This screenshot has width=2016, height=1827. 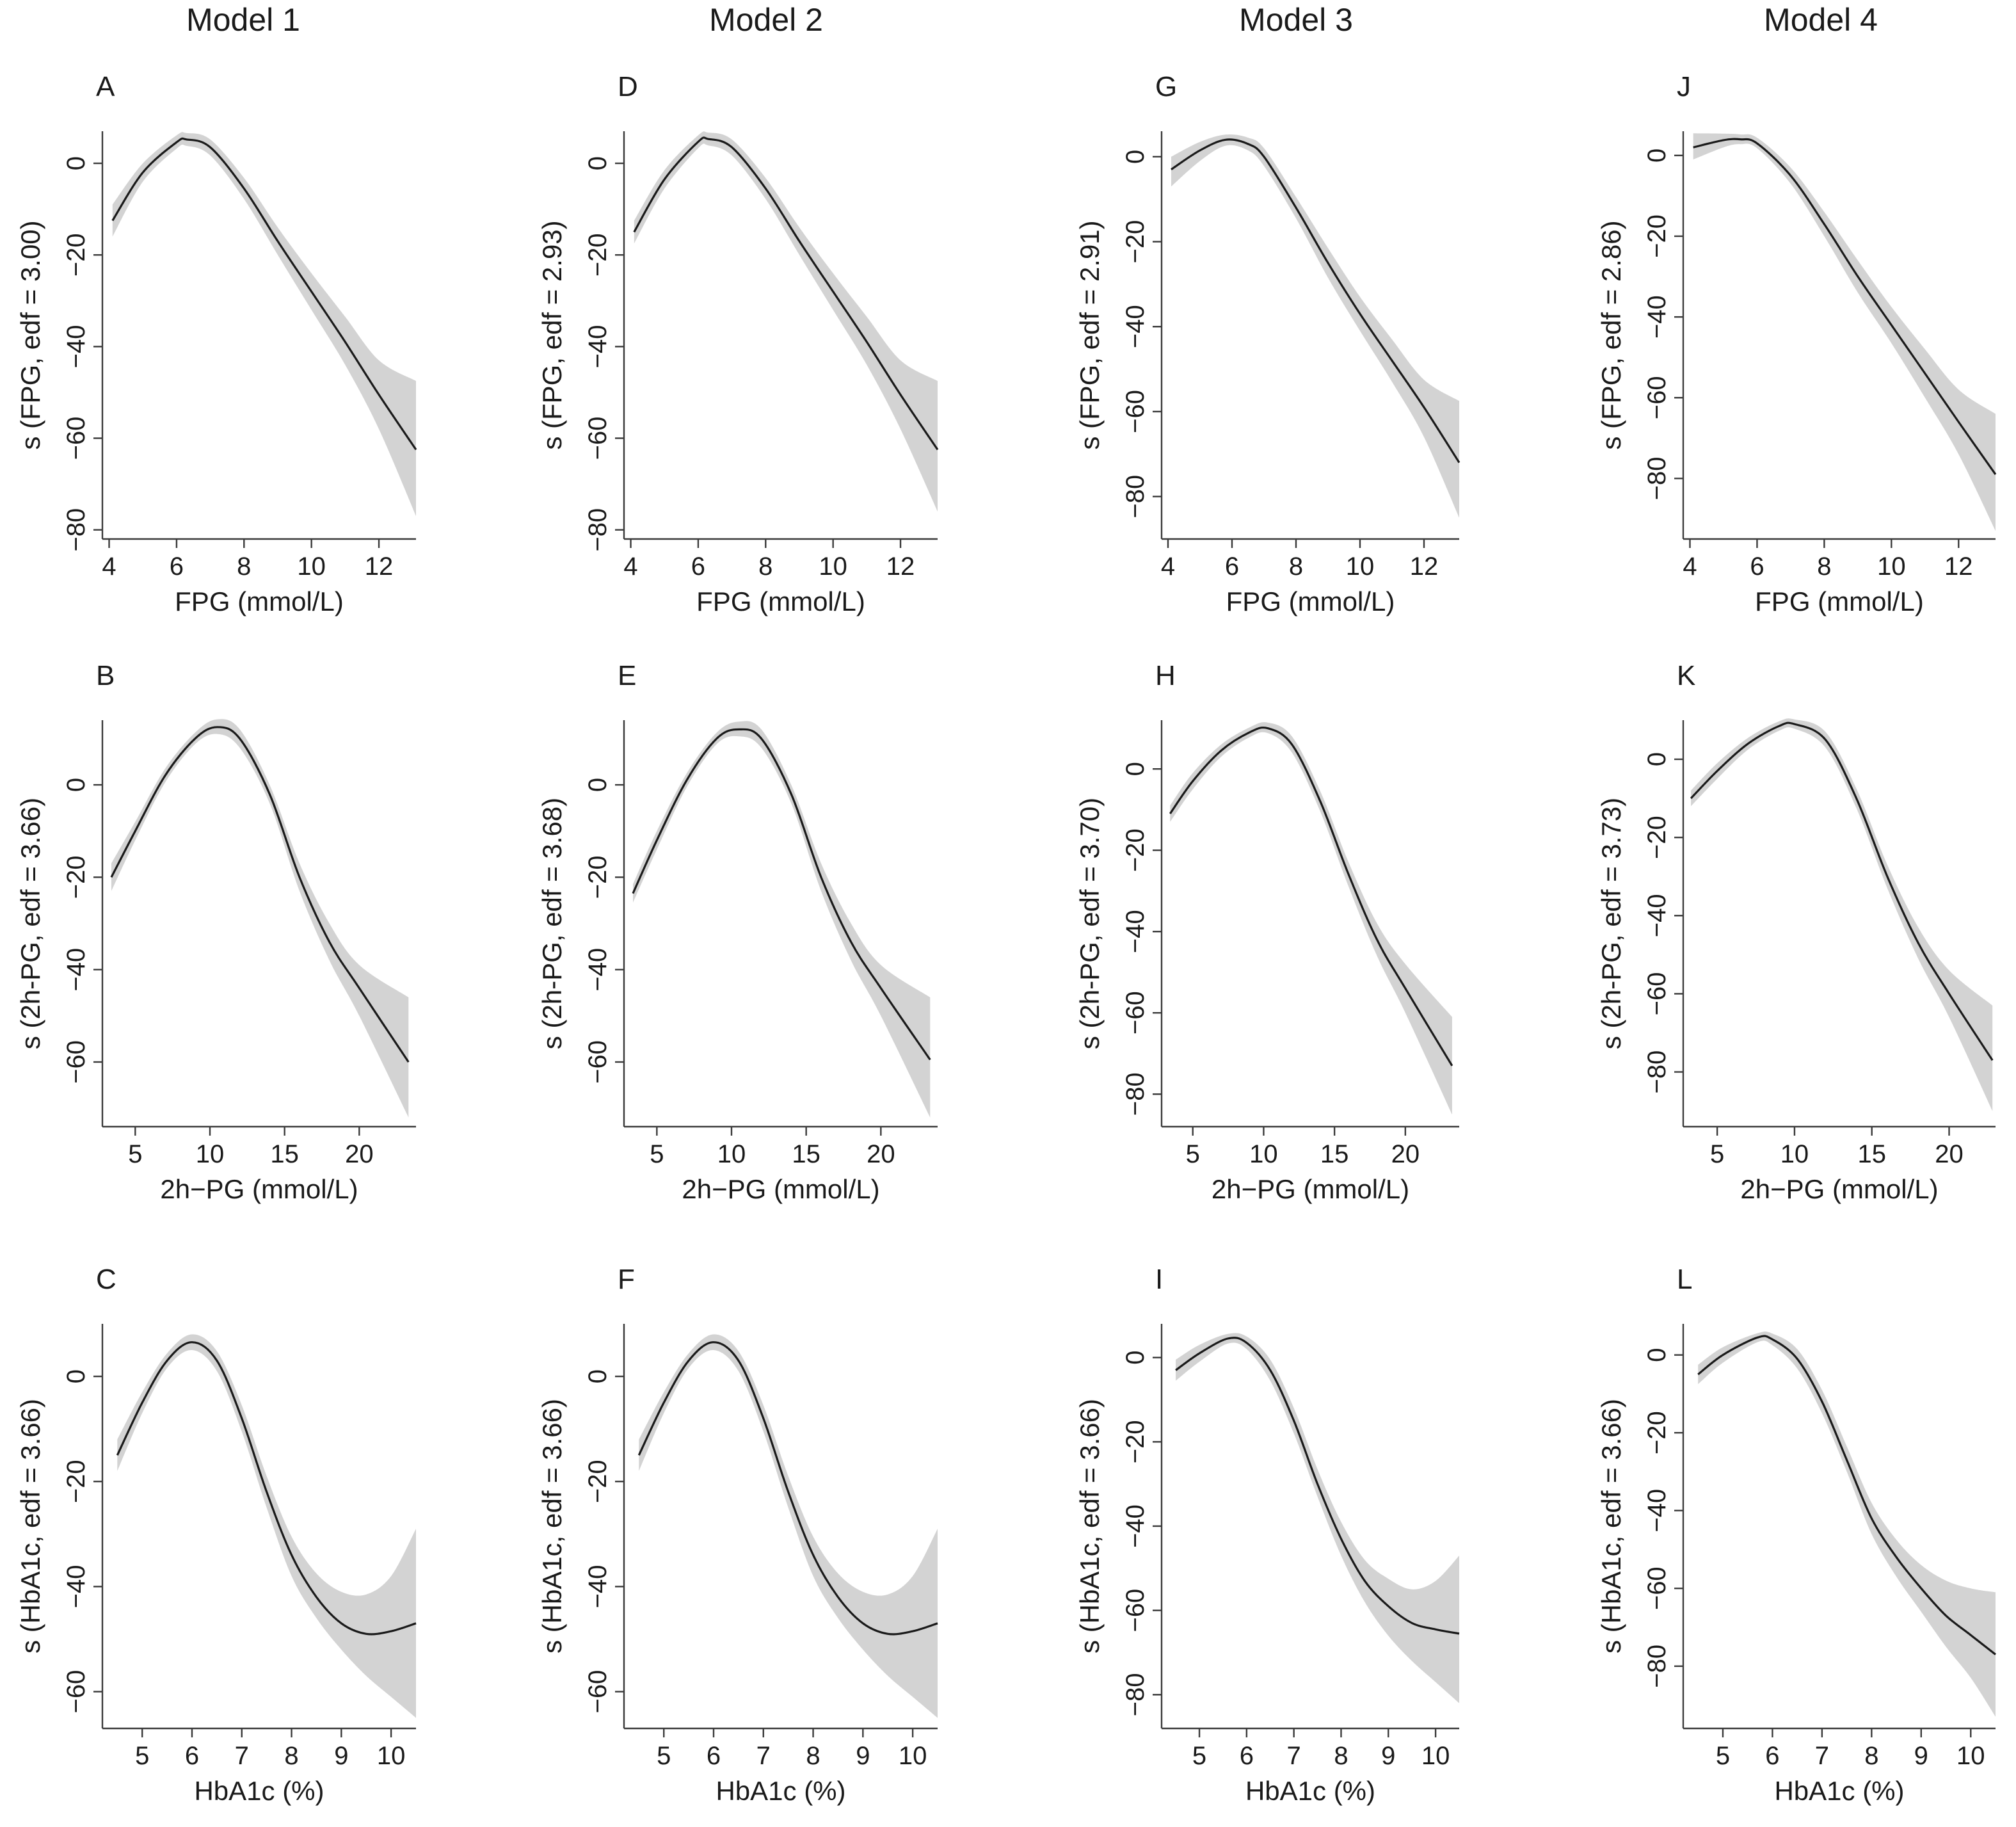 I want to click on confidence-band-b, so click(x=260, y=919).